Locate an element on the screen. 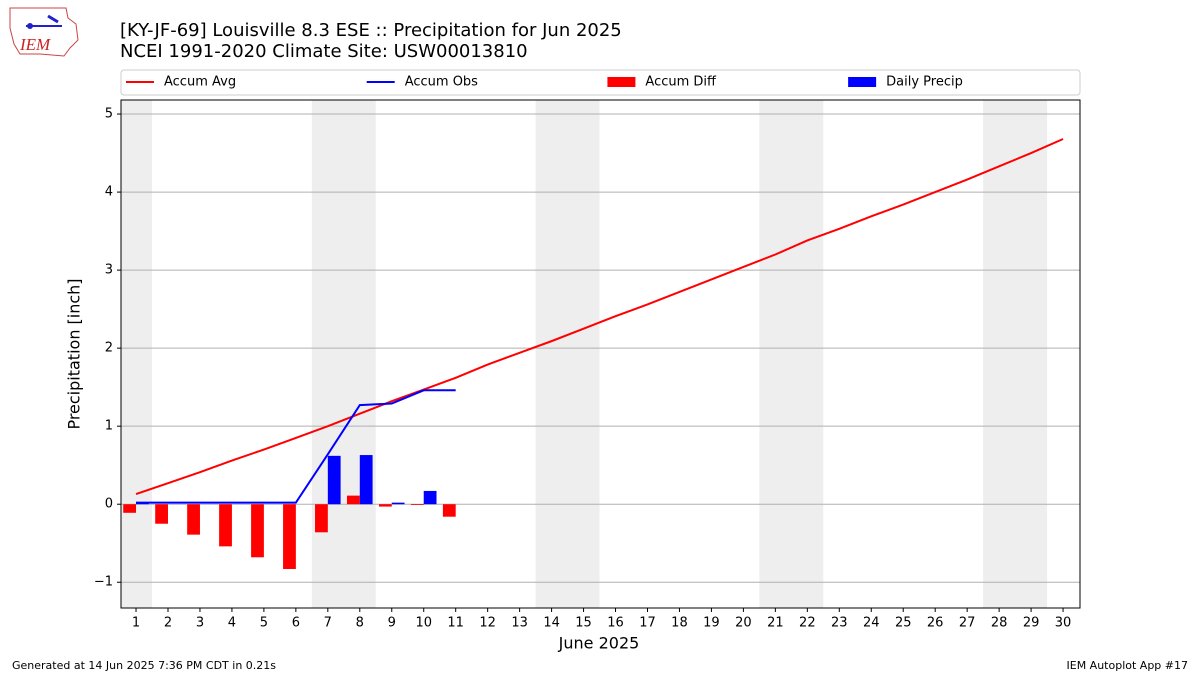 The height and width of the screenshot is (675, 1200). legend-label: Accum Diff is located at coordinates (681, 82).